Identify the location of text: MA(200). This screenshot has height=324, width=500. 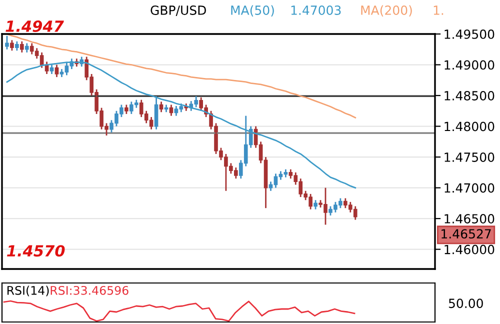
(386, 10).